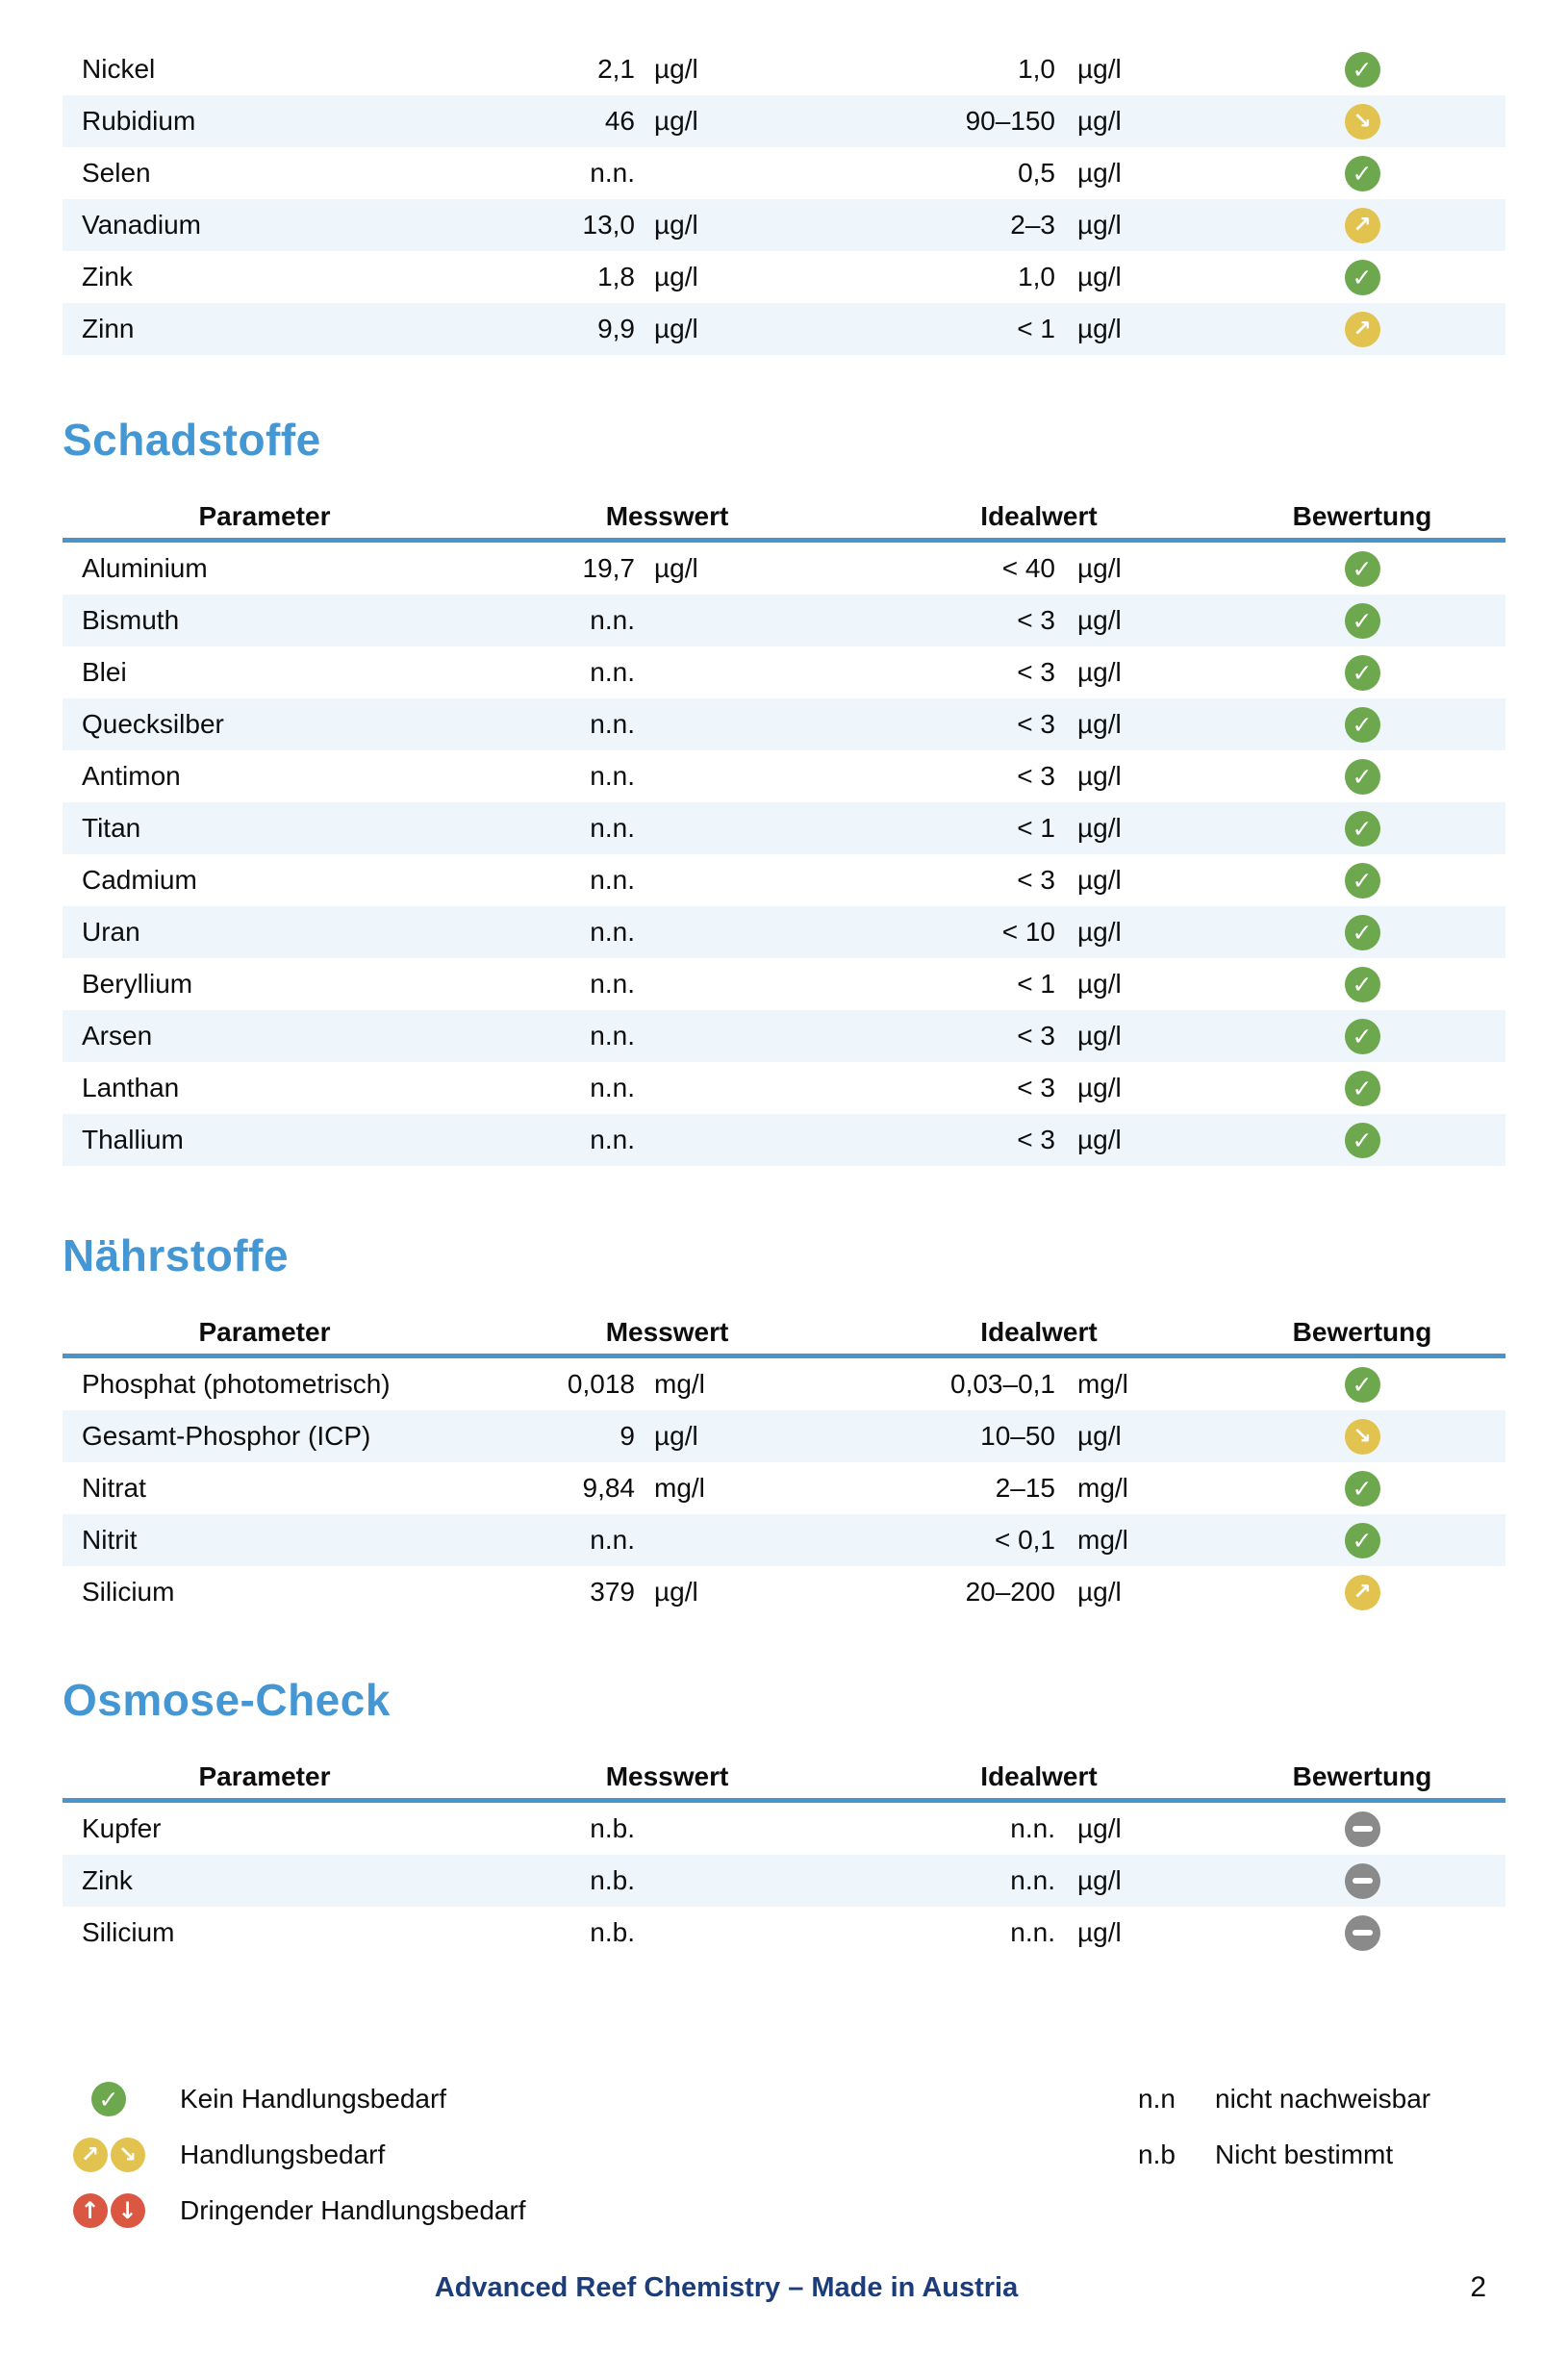  Describe the element at coordinates (784, 776) in the screenshot. I see `table-row: Antimon n.n. < 3 µg/l` at that location.